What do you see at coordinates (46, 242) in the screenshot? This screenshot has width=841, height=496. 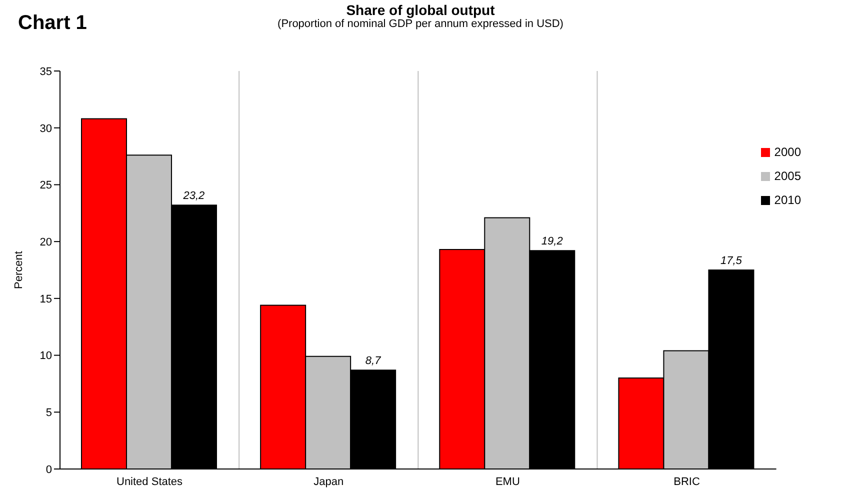 I see `y-tick-label: 20` at bounding box center [46, 242].